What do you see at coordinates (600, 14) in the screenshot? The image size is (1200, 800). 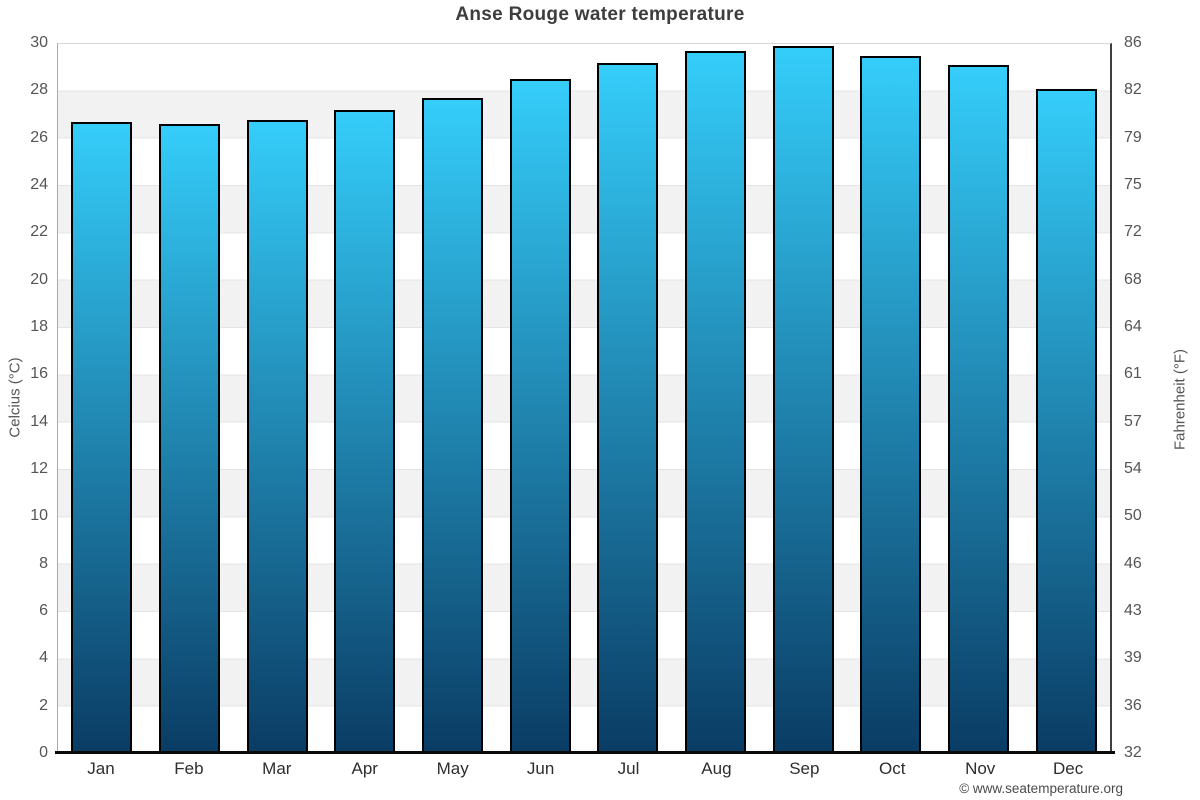 I see `chart-title: Anse Rouge water temperature` at bounding box center [600, 14].